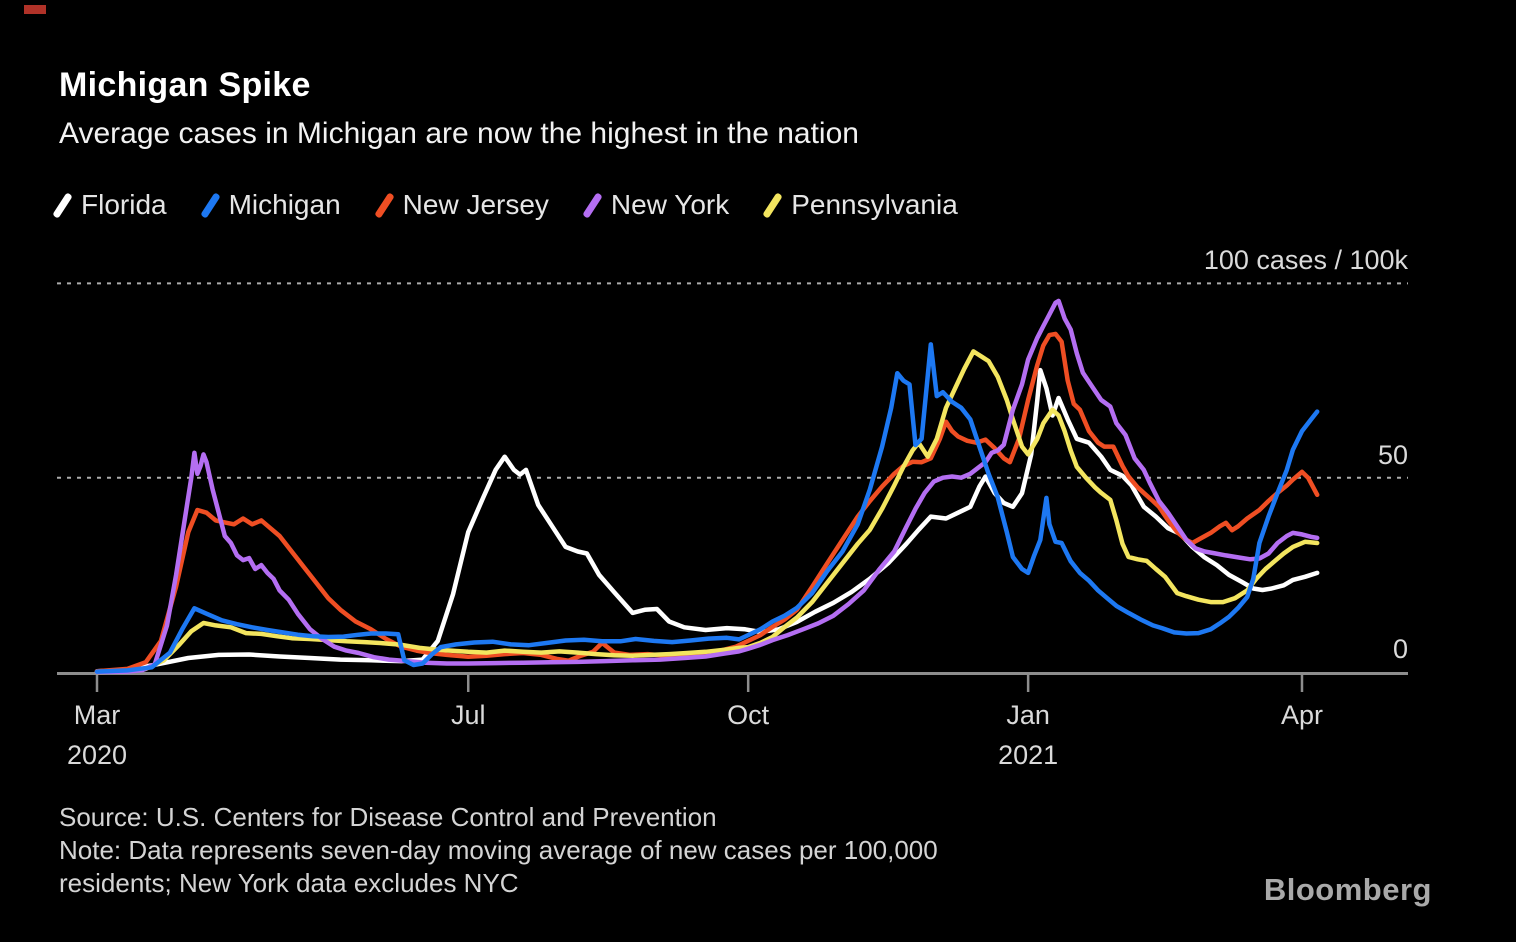  I want to click on y-axis-label-100: 100 cases / 100k, so click(1305, 260).